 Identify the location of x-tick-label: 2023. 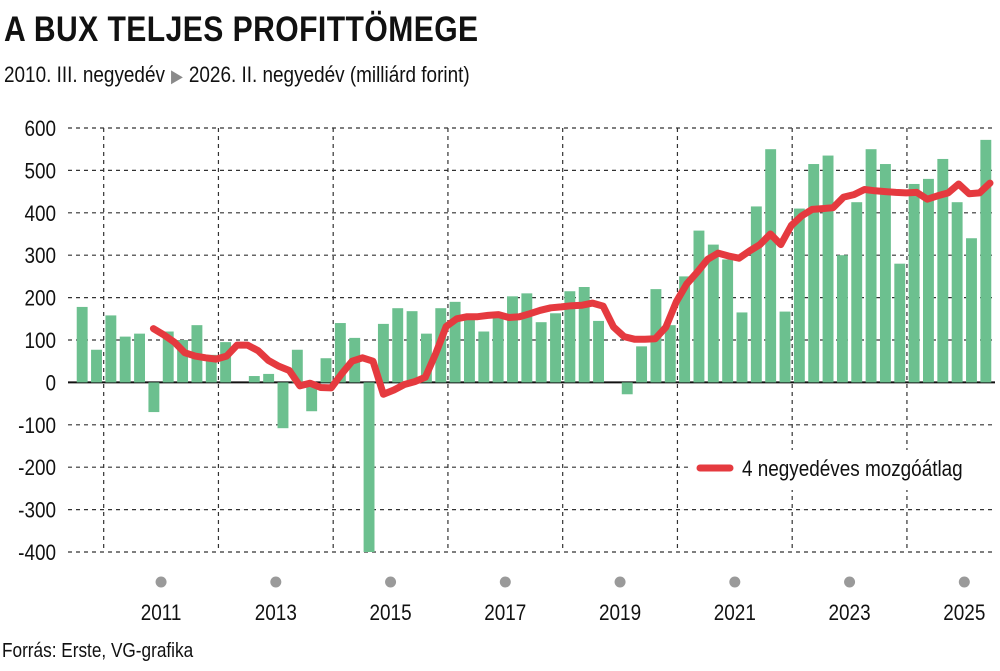
(850, 613).